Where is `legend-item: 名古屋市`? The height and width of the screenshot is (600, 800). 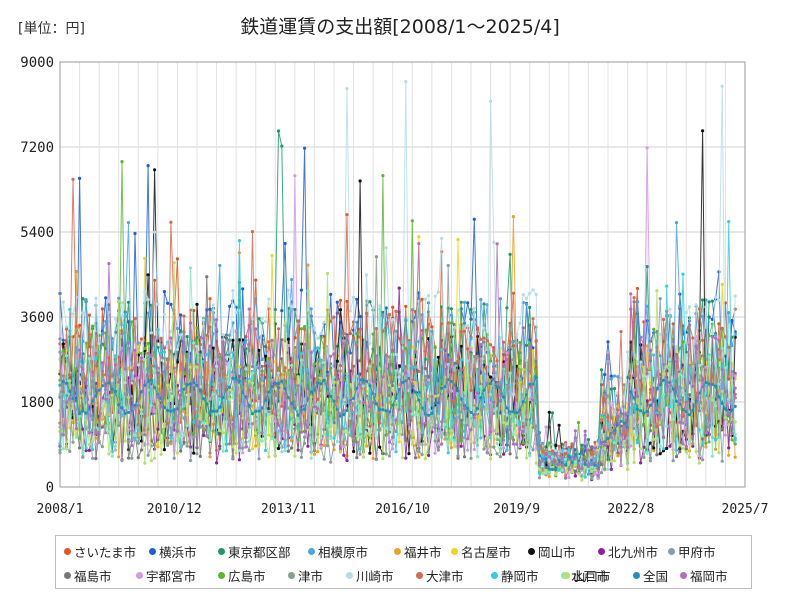
legend-item: 名古屋市 is located at coordinates (481, 551).